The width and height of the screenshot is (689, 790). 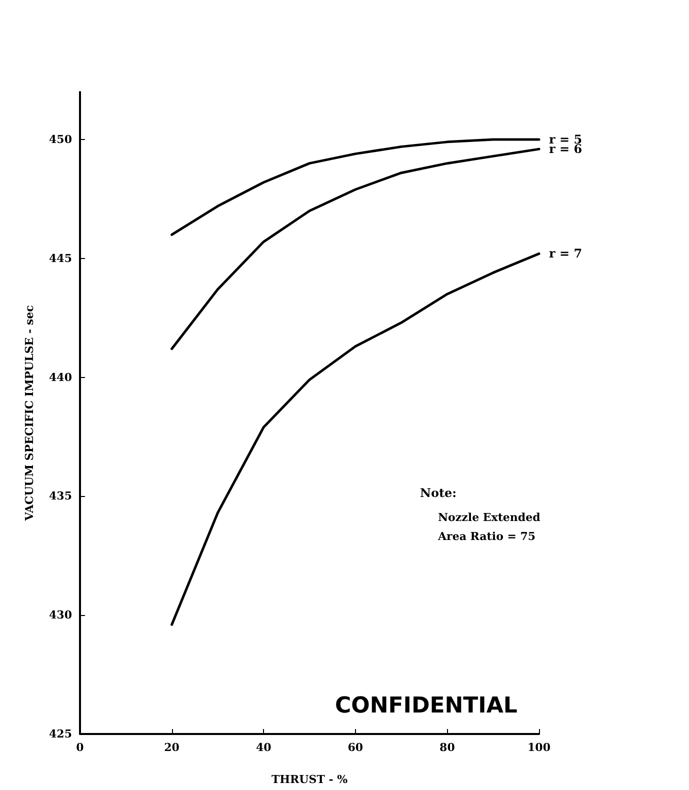 What do you see at coordinates (309, 779) in the screenshot?
I see `x-axis-title: THRUST - %` at bounding box center [309, 779].